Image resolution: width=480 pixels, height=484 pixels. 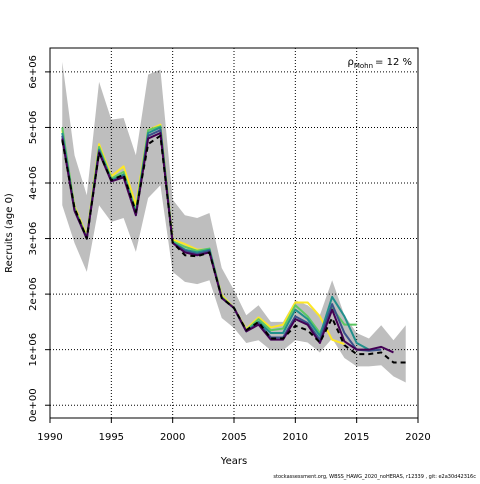 I want to click on y-axis-label: Recruits (age 0), so click(x=9, y=233).